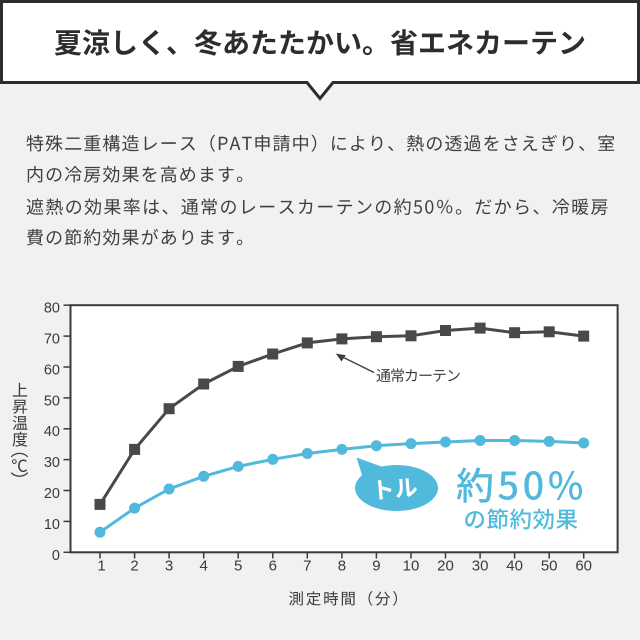 The height and width of the screenshot is (640, 640). I want to click on svg-text: 7, so click(307, 566).